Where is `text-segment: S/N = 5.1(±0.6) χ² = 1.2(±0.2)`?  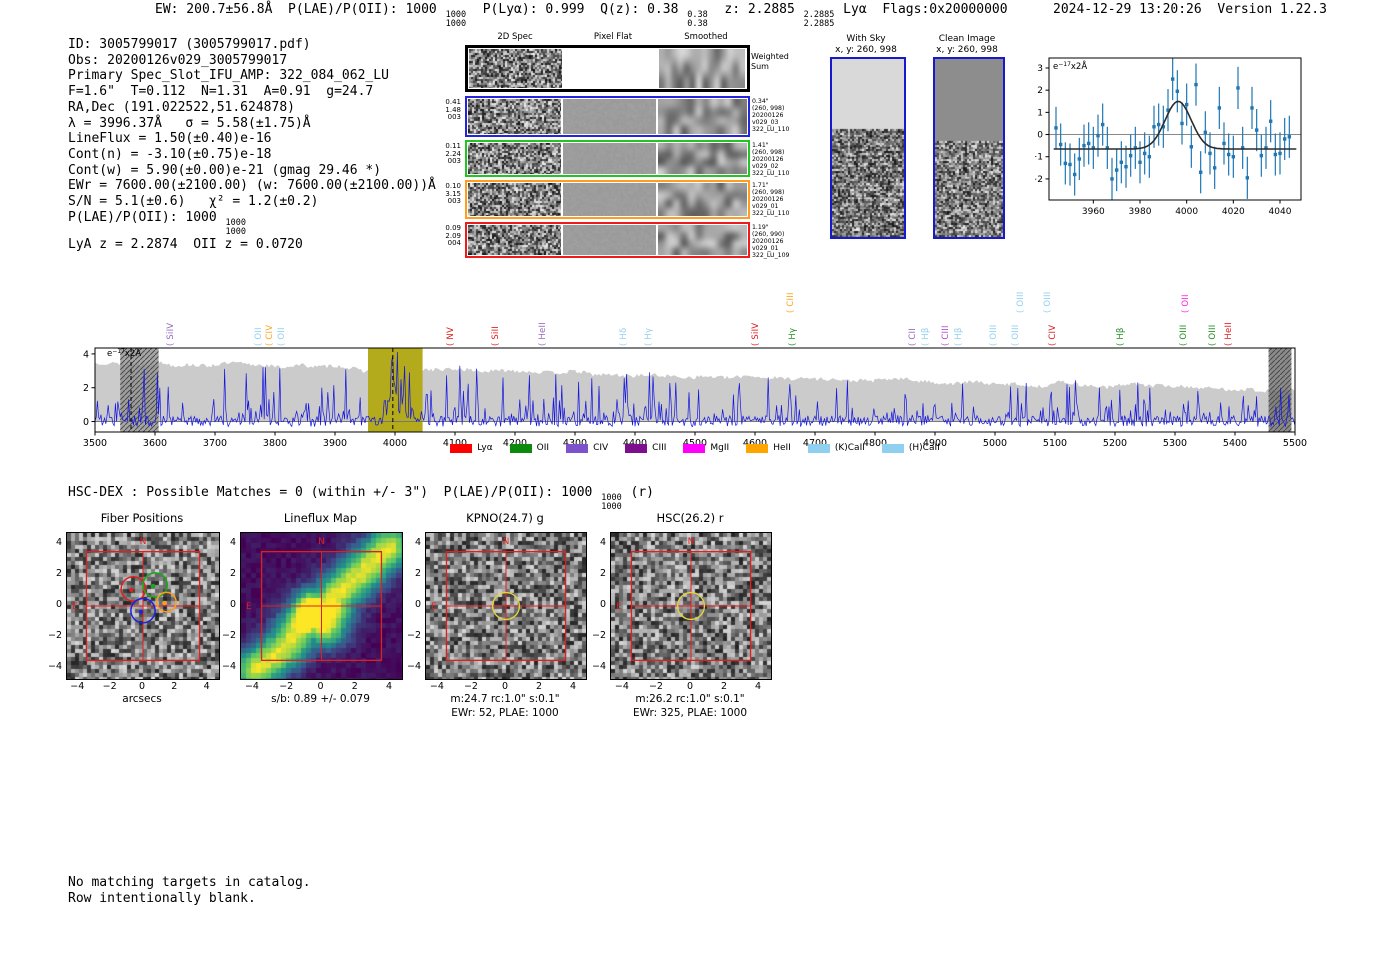
text-segment: S/N = 5.1(±0.6) χ² = 1.2(±0.2) is located at coordinates (193, 202).